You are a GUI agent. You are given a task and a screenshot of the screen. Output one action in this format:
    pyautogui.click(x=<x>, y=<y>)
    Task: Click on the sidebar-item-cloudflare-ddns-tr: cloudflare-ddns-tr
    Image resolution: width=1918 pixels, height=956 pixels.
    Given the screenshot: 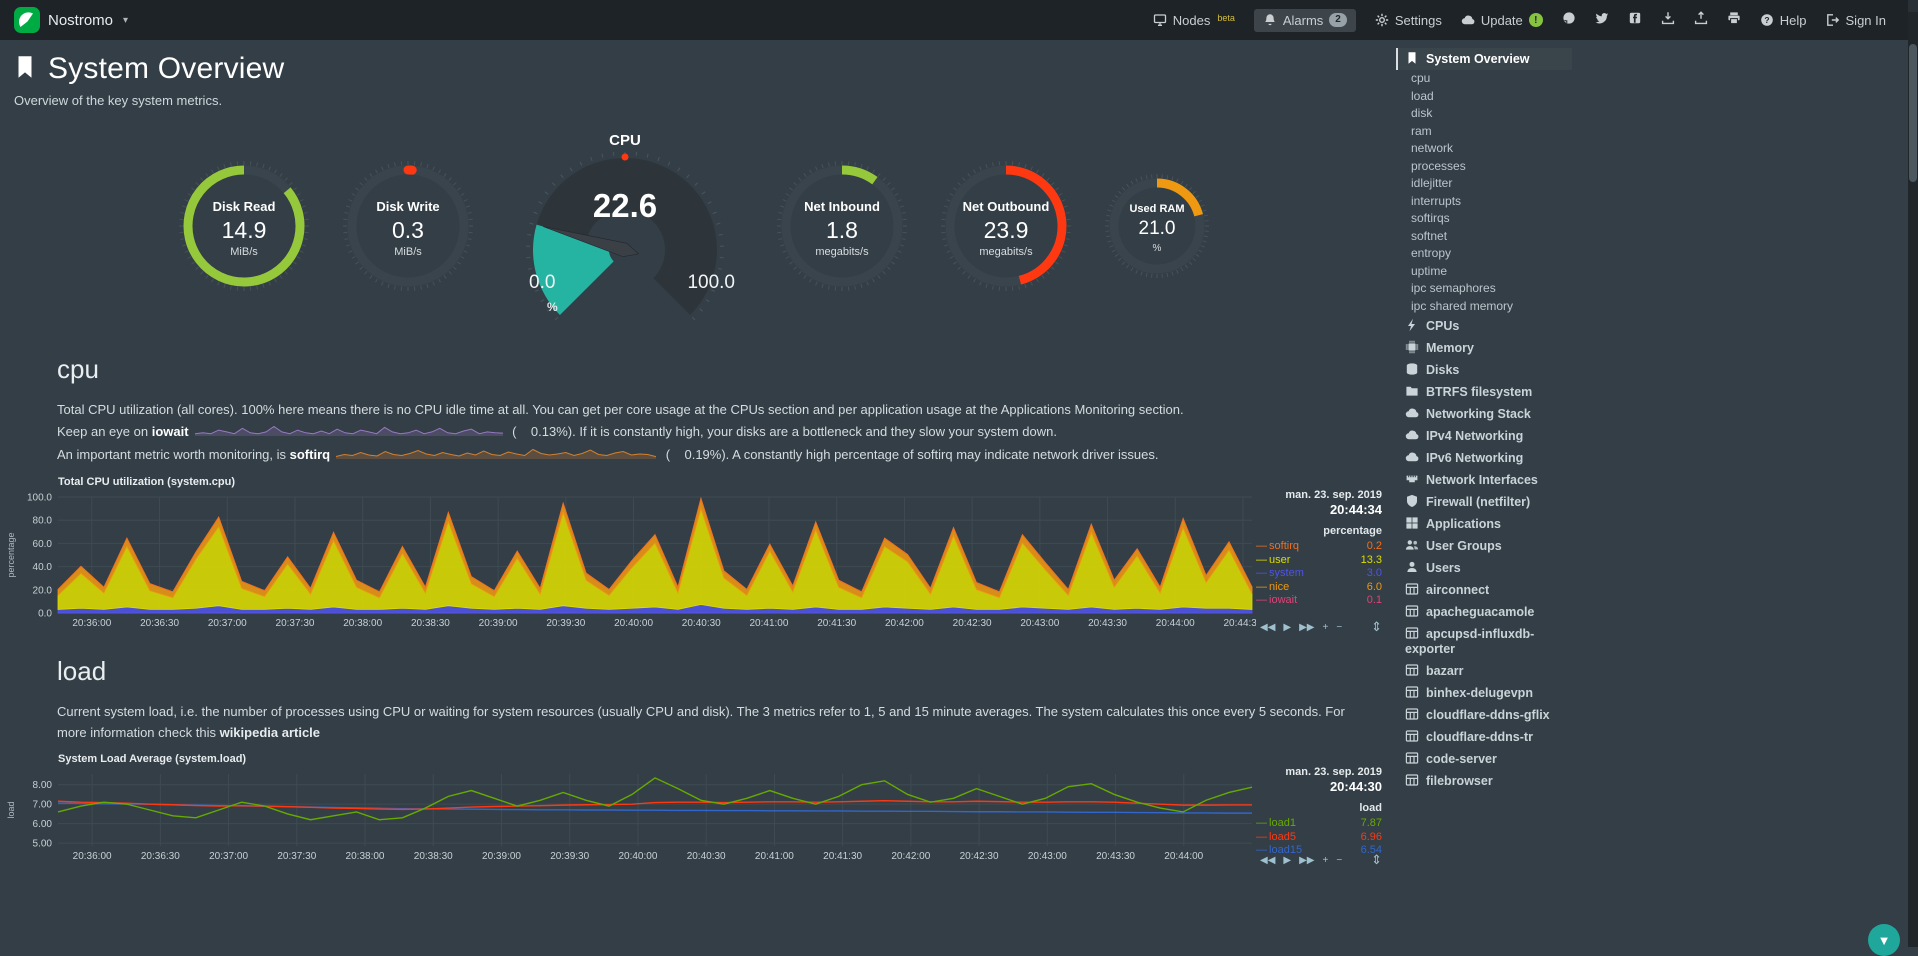 What is the action you would take?
    pyautogui.click(x=1484, y=737)
    